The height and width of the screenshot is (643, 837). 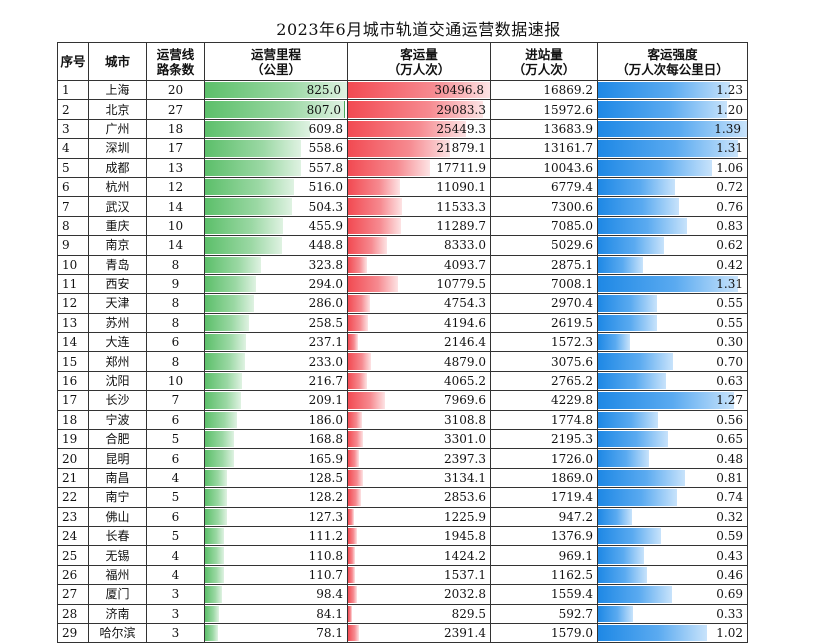 What do you see at coordinates (461, 167) in the screenshot?
I see `passengers-value: 17711.9` at bounding box center [461, 167].